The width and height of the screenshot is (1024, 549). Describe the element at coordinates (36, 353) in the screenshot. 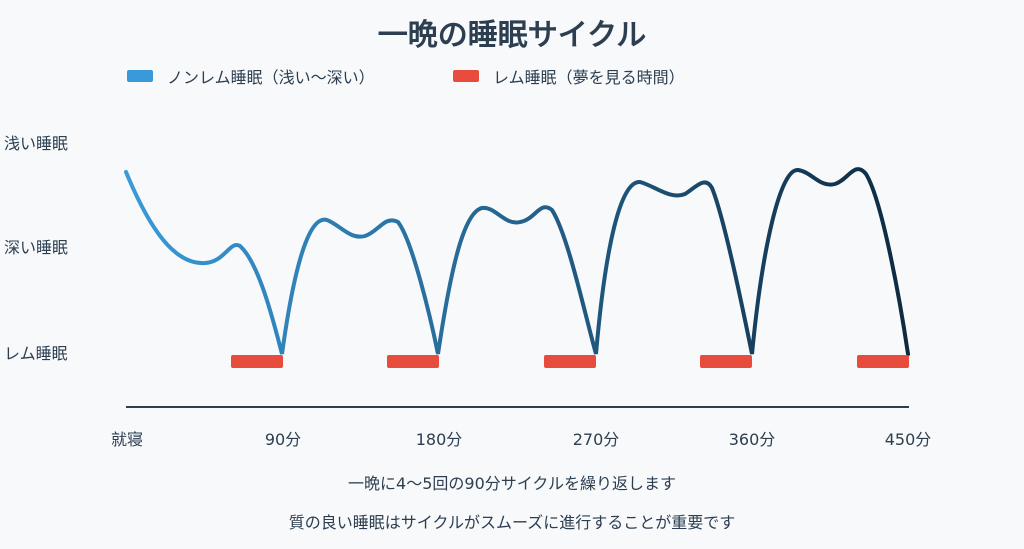

I see `y-label-rem: レム睡眠` at that location.